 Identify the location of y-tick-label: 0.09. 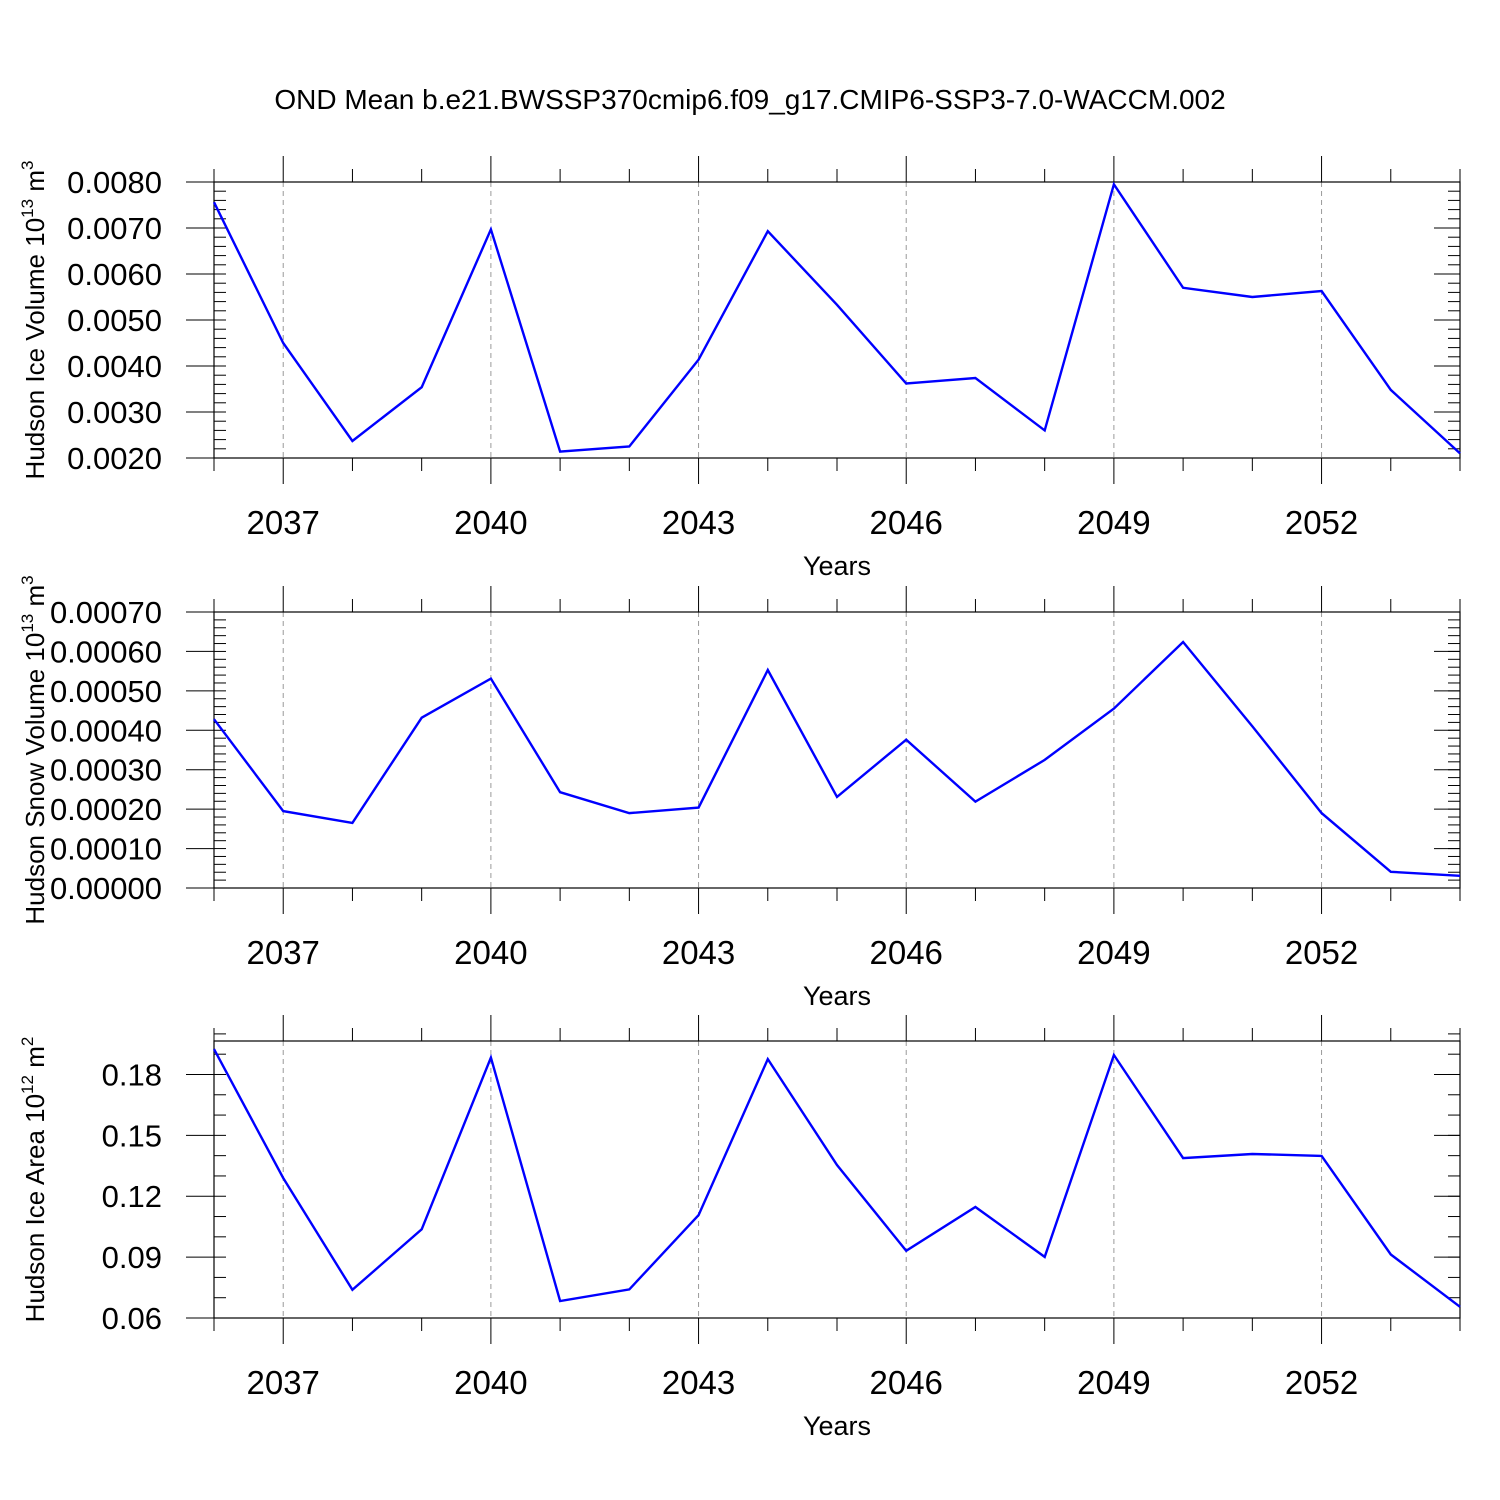
(132, 1257).